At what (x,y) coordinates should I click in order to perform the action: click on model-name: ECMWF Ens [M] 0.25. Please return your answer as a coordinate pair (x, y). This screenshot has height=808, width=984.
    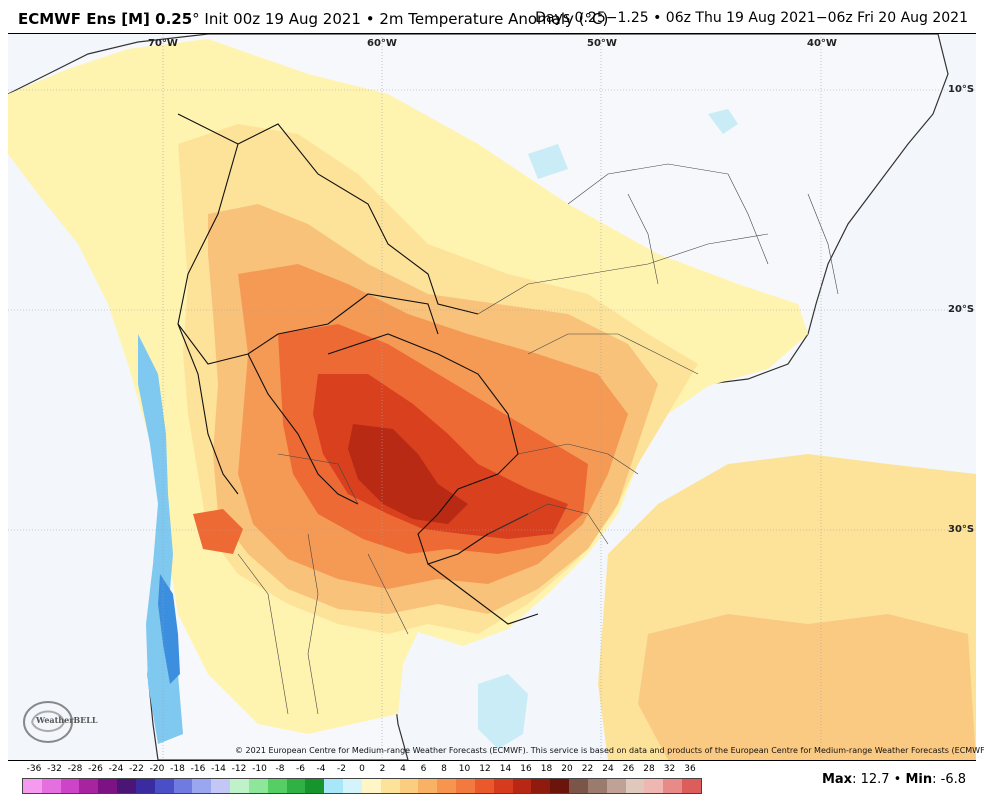
    Looking at the image, I should click on (105, 19).